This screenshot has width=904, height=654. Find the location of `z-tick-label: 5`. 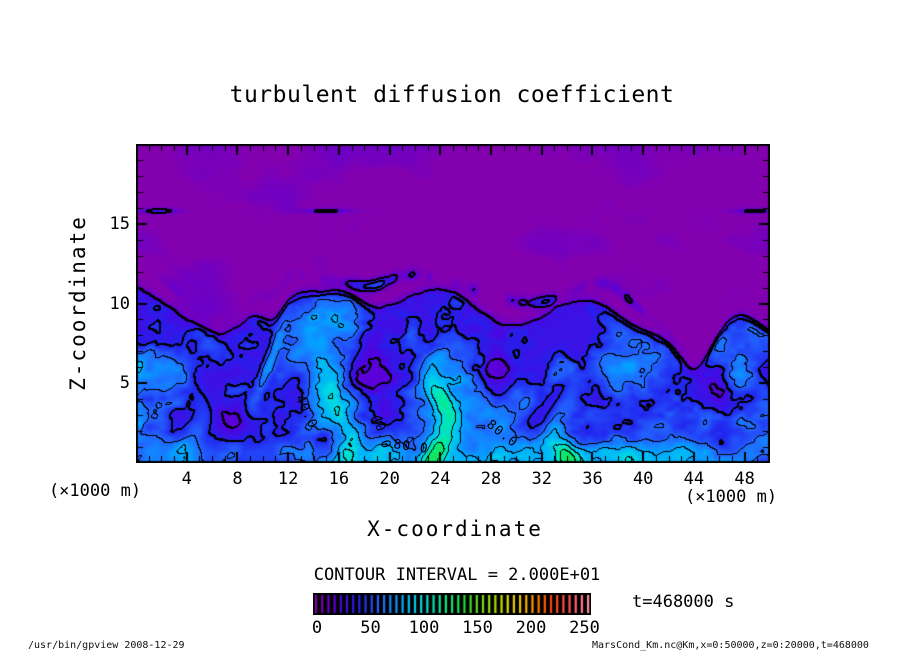

z-tick-label: 5 is located at coordinates (124, 383).